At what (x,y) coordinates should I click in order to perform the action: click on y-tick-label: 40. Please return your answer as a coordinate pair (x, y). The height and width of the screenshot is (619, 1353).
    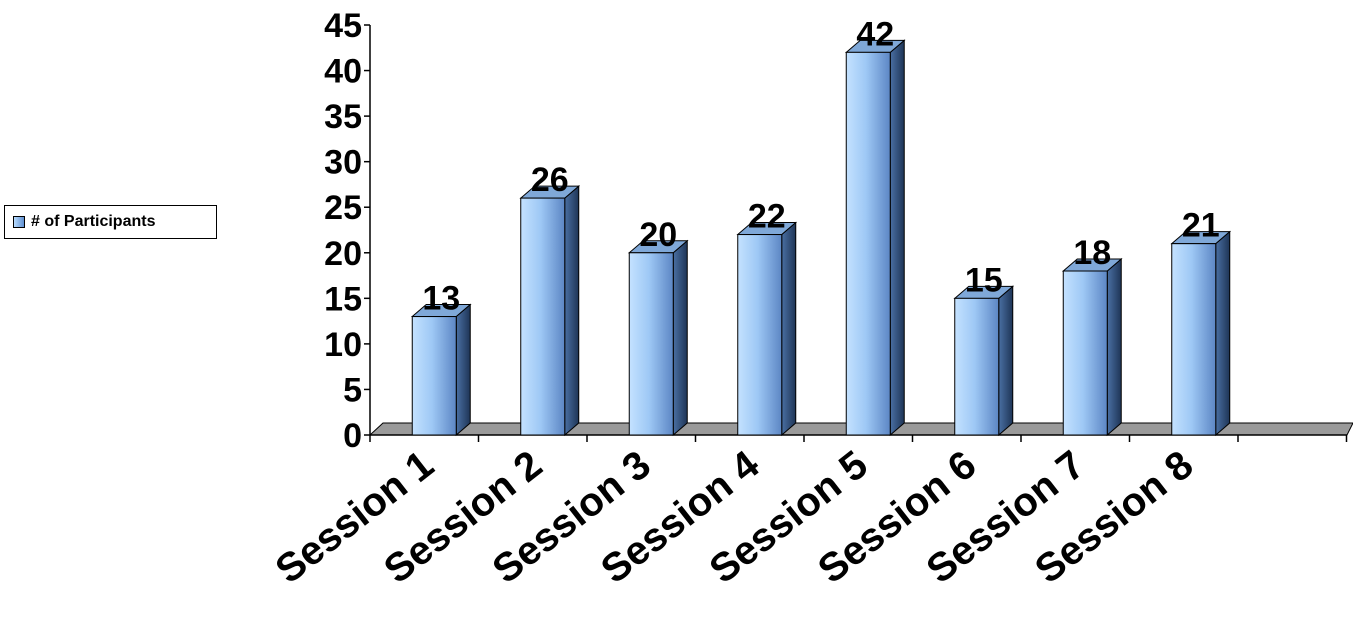
    Looking at the image, I should click on (343, 72).